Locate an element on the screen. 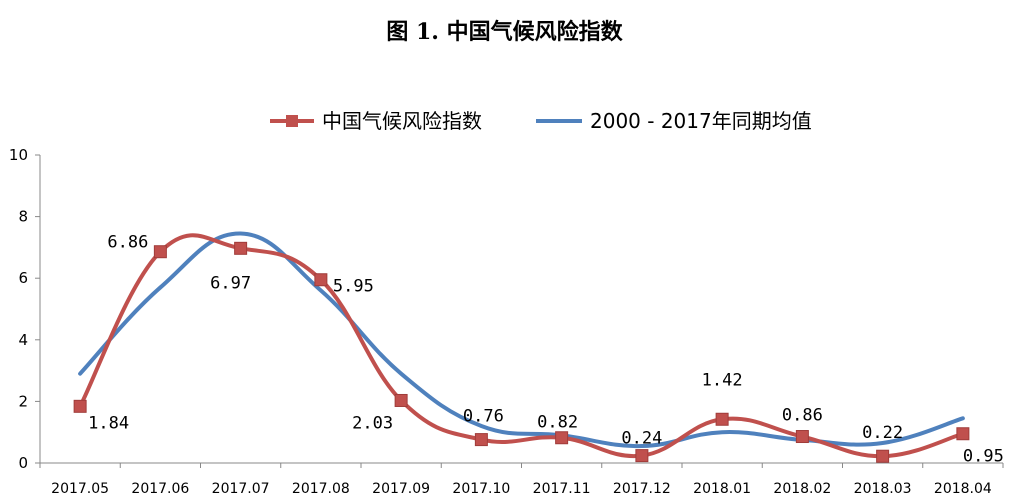 This screenshot has height=501, width=1009. x-tick-label: 2017.12 is located at coordinates (642, 489).